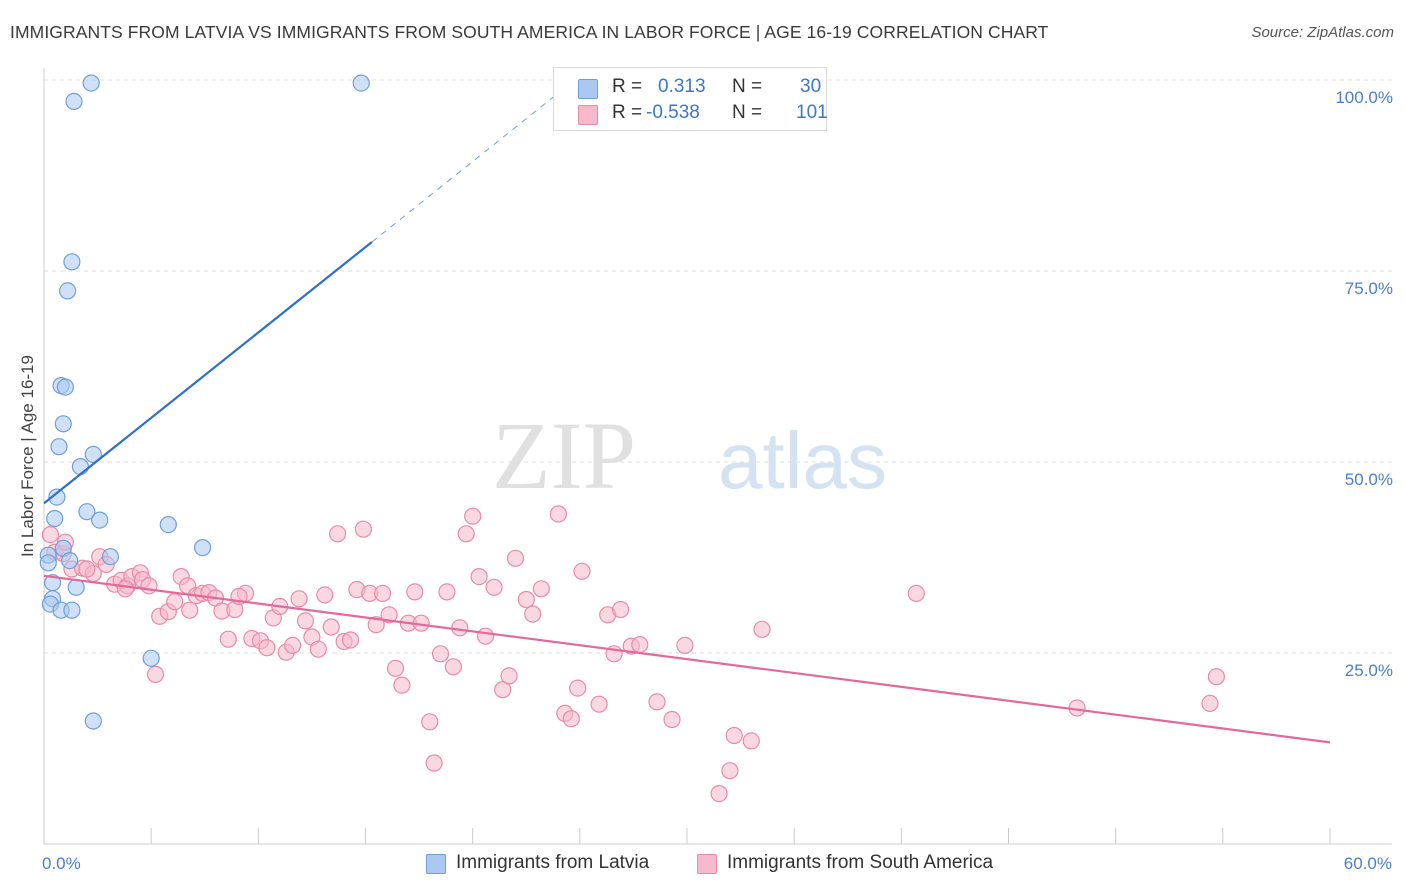  What do you see at coordinates (564, 455) in the screenshot?
I see `watermark-zip: ZIP` at bounding box center [564, 455].